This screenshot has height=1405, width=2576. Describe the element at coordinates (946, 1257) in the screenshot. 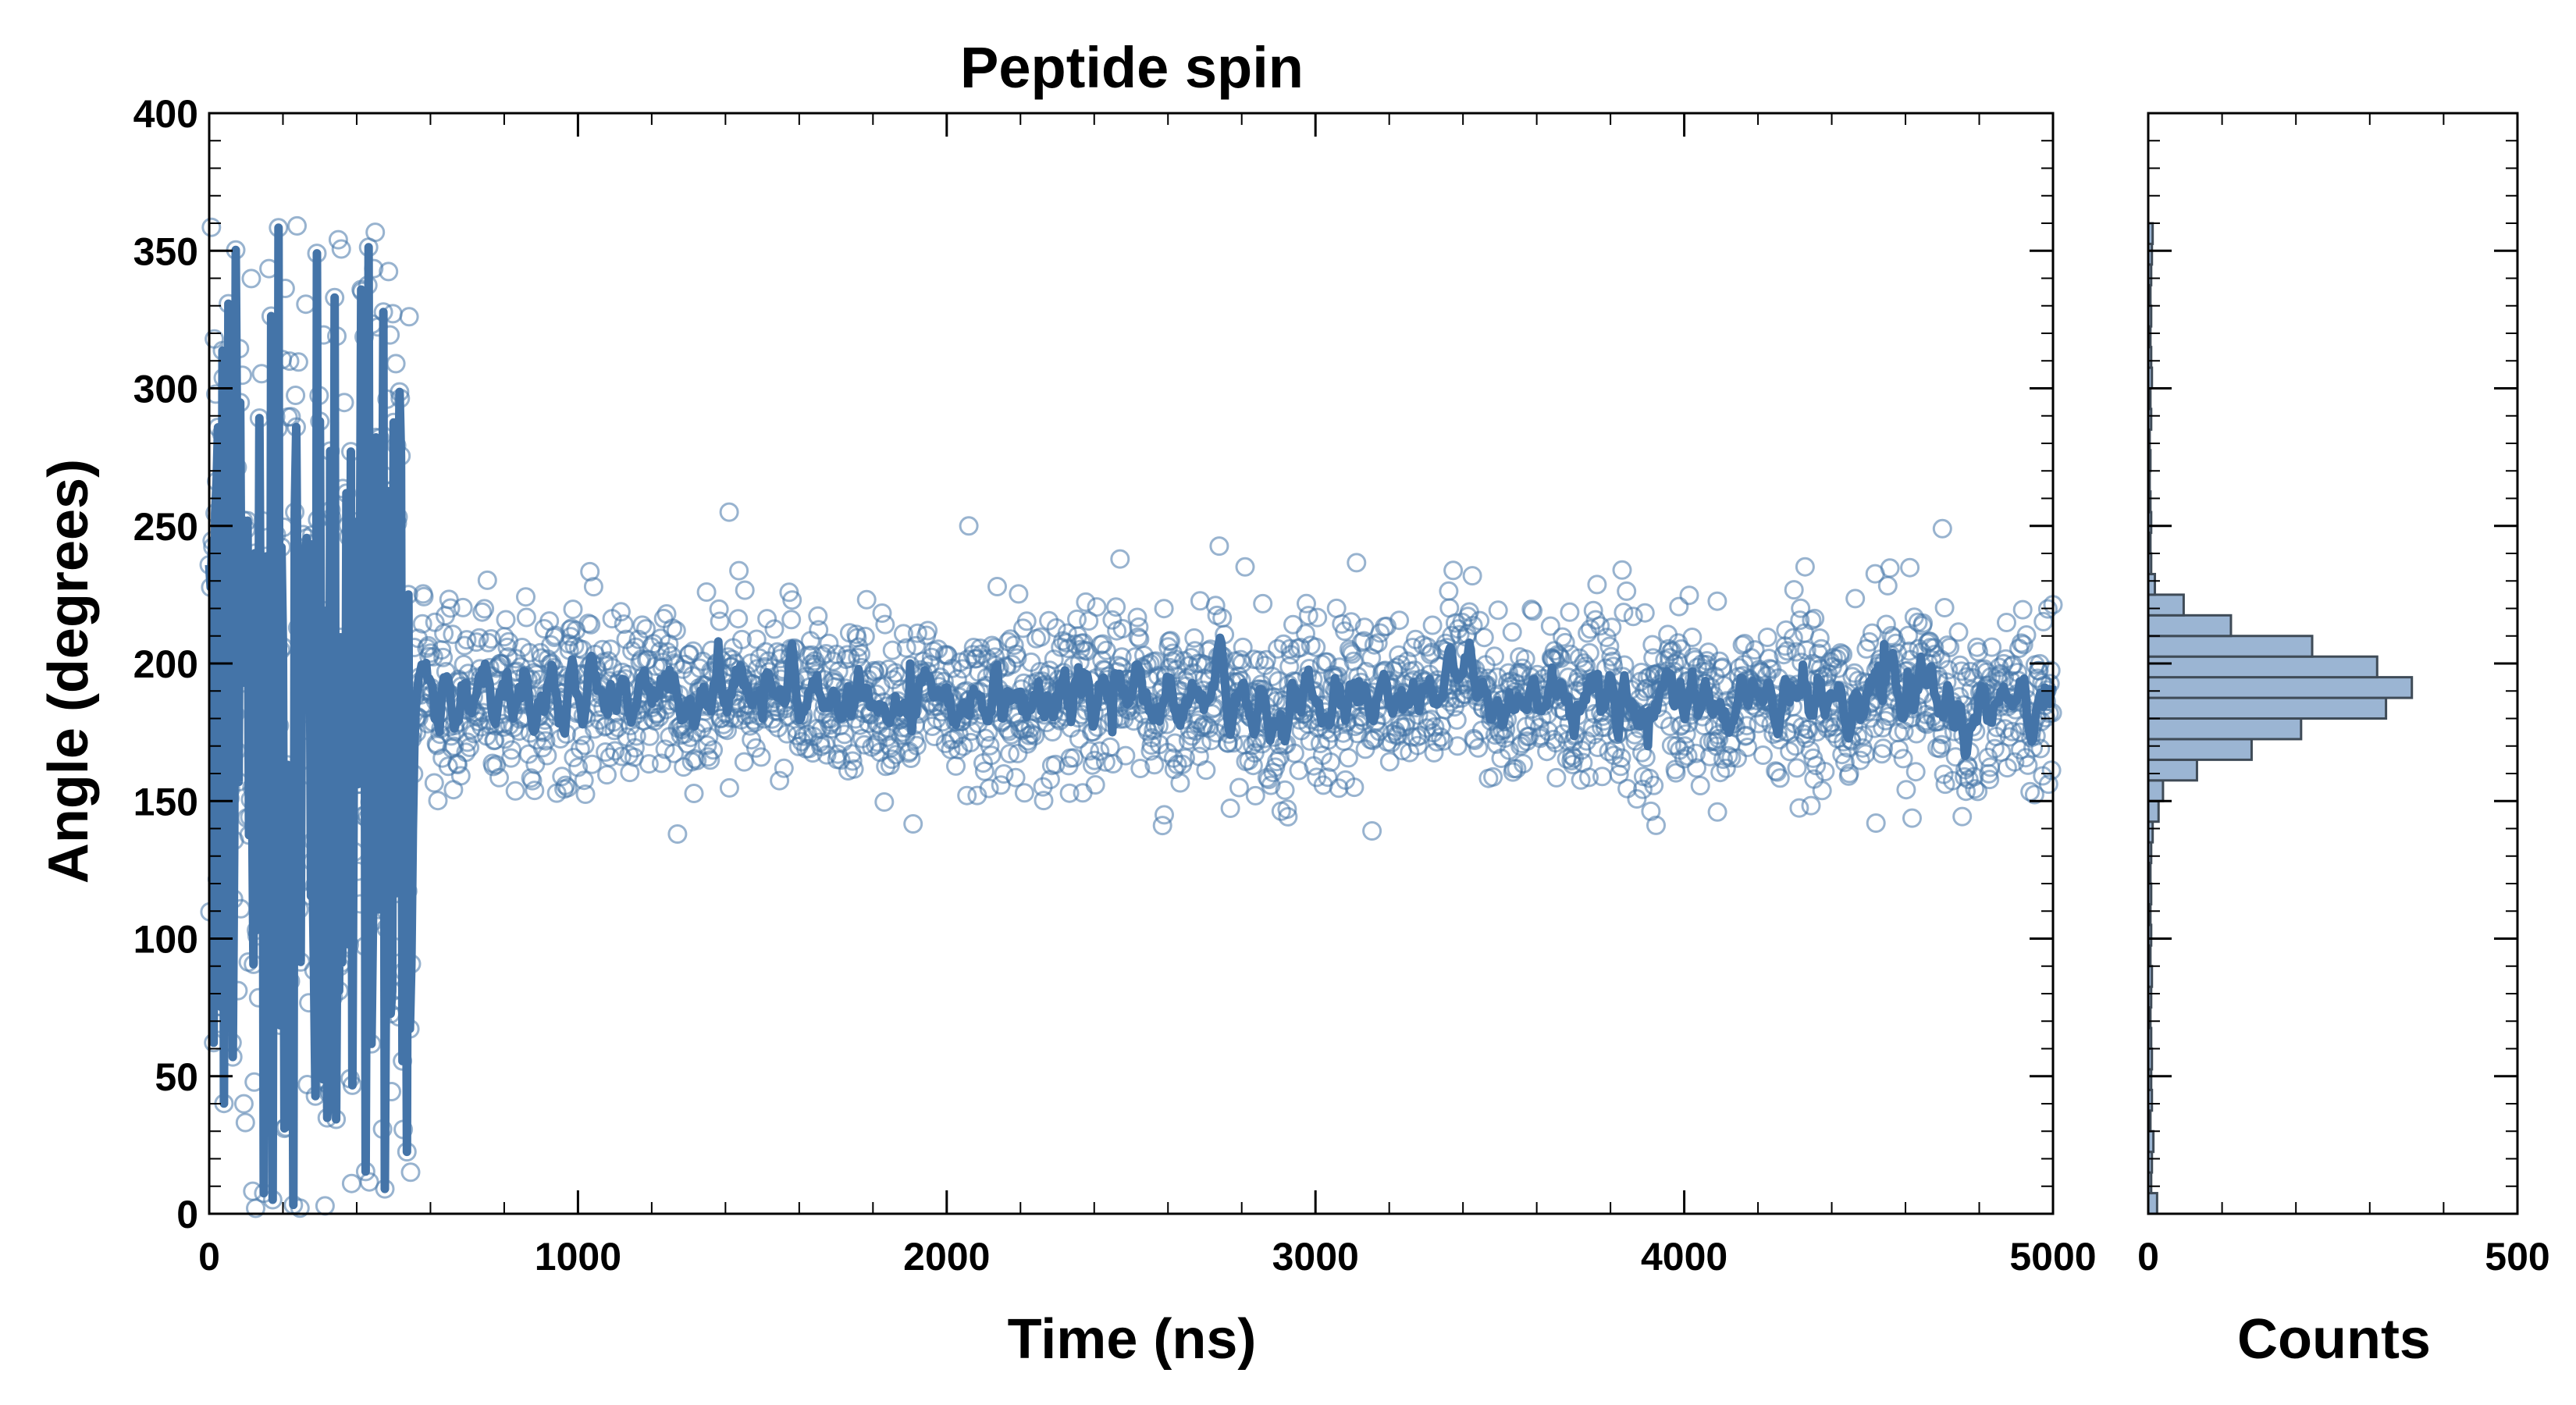

I see `x-tick-label: 2000` at that location.